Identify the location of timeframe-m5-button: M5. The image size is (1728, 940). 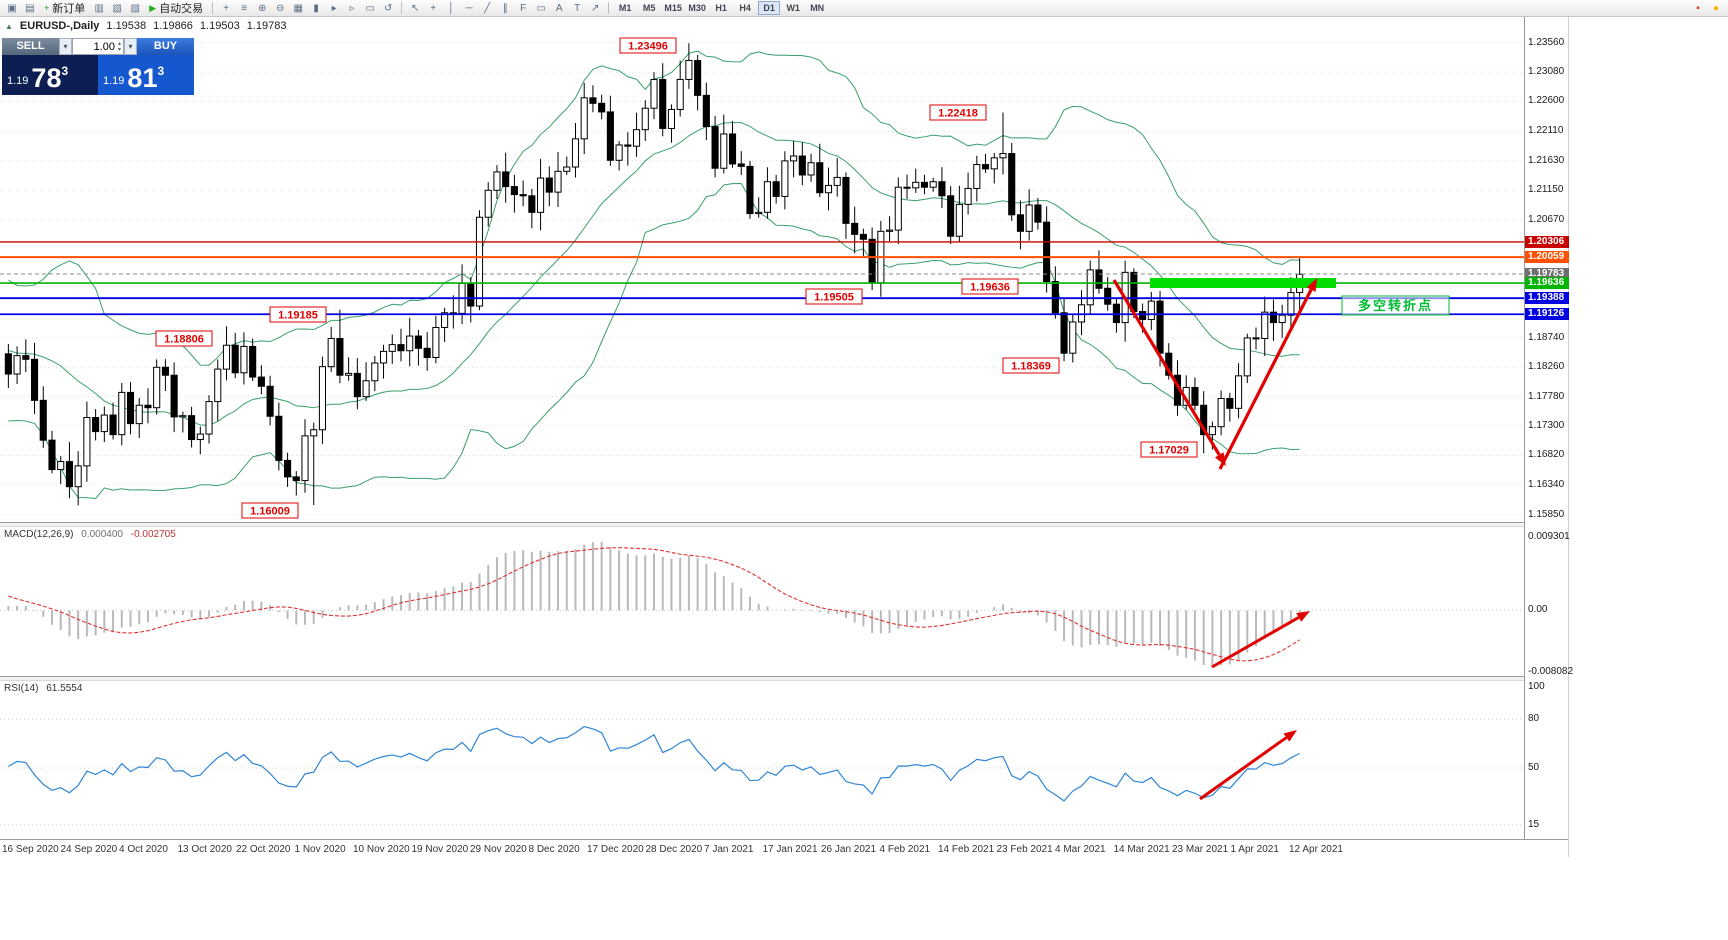
(649, 8).